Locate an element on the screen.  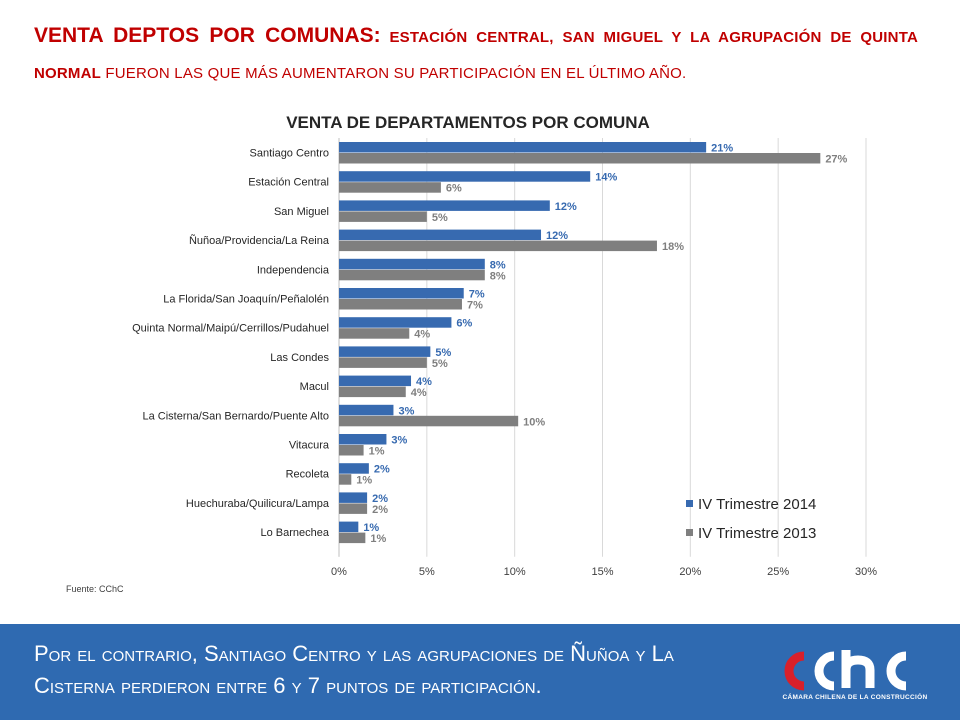
chart-title: VENTA DE DEPARTAMENTOS POR COMUNA is located at coordinates (468, 122).